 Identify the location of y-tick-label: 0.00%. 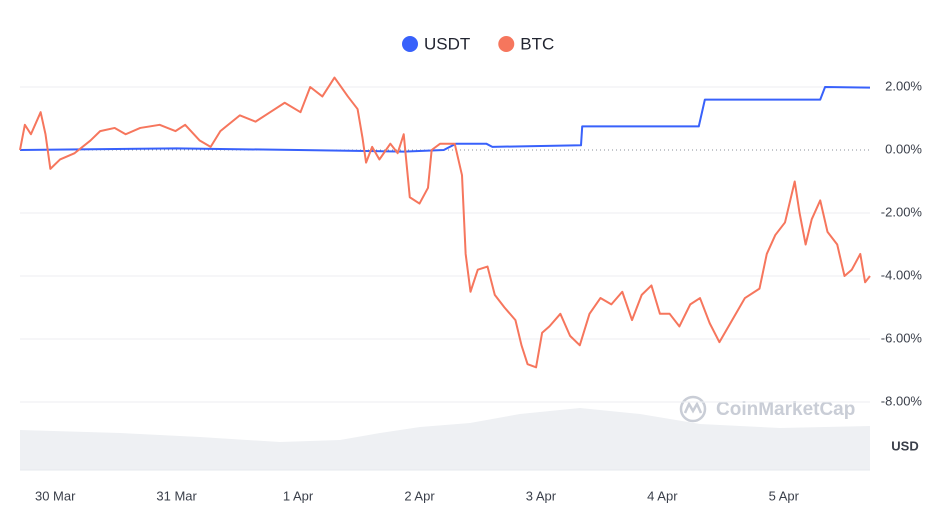
(903, 148).